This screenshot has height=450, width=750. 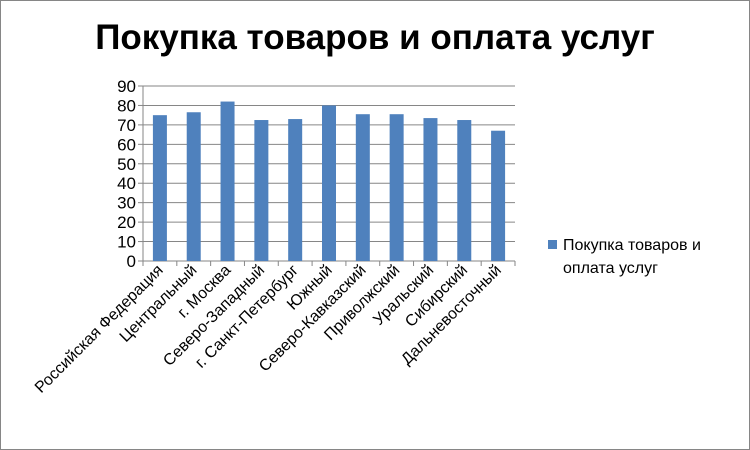 I want to click on y-tick-label: 20, so click(x=126, y=222).